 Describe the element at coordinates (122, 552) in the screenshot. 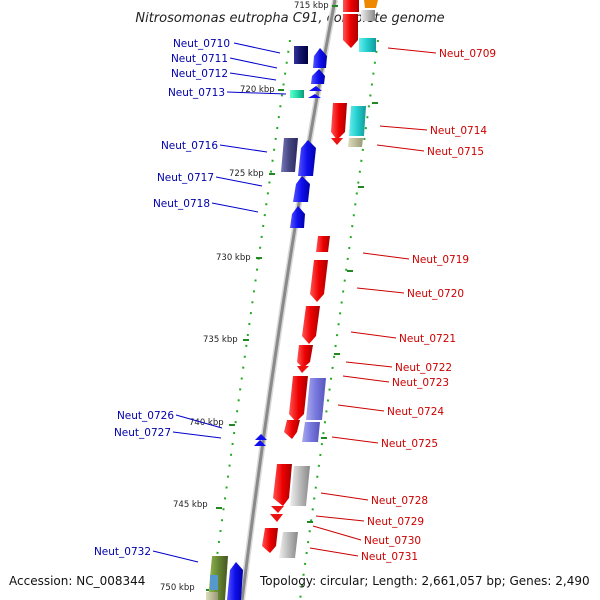

I see `gene-label: Neut_0732` at that location.